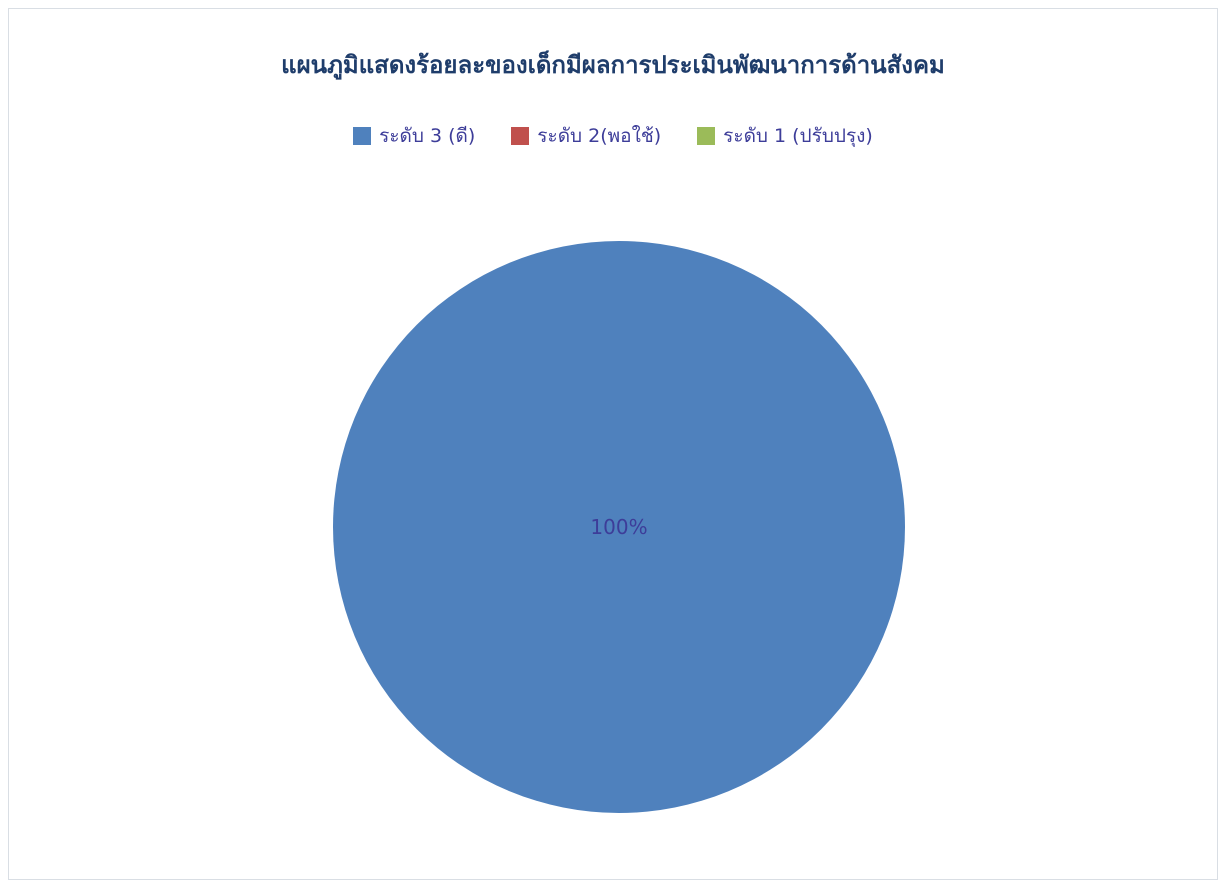 This screenshot has height=882, width=1220. I want to click on legend-item-level-3: ระดับ 3 (ดี), so click(414, 136).